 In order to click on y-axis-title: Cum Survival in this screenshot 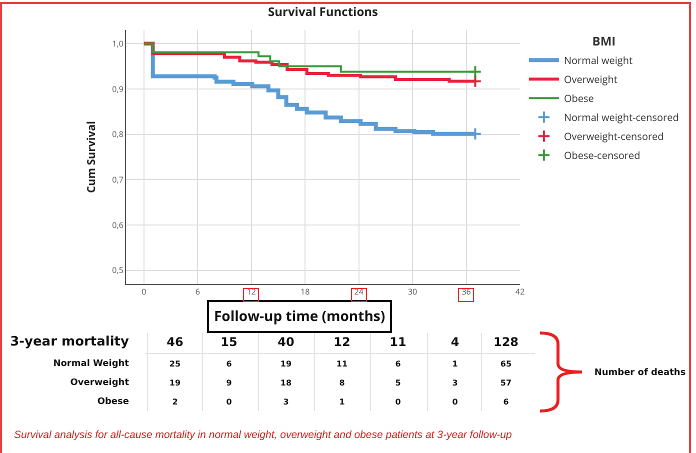, I will do `click(91, 157)`.